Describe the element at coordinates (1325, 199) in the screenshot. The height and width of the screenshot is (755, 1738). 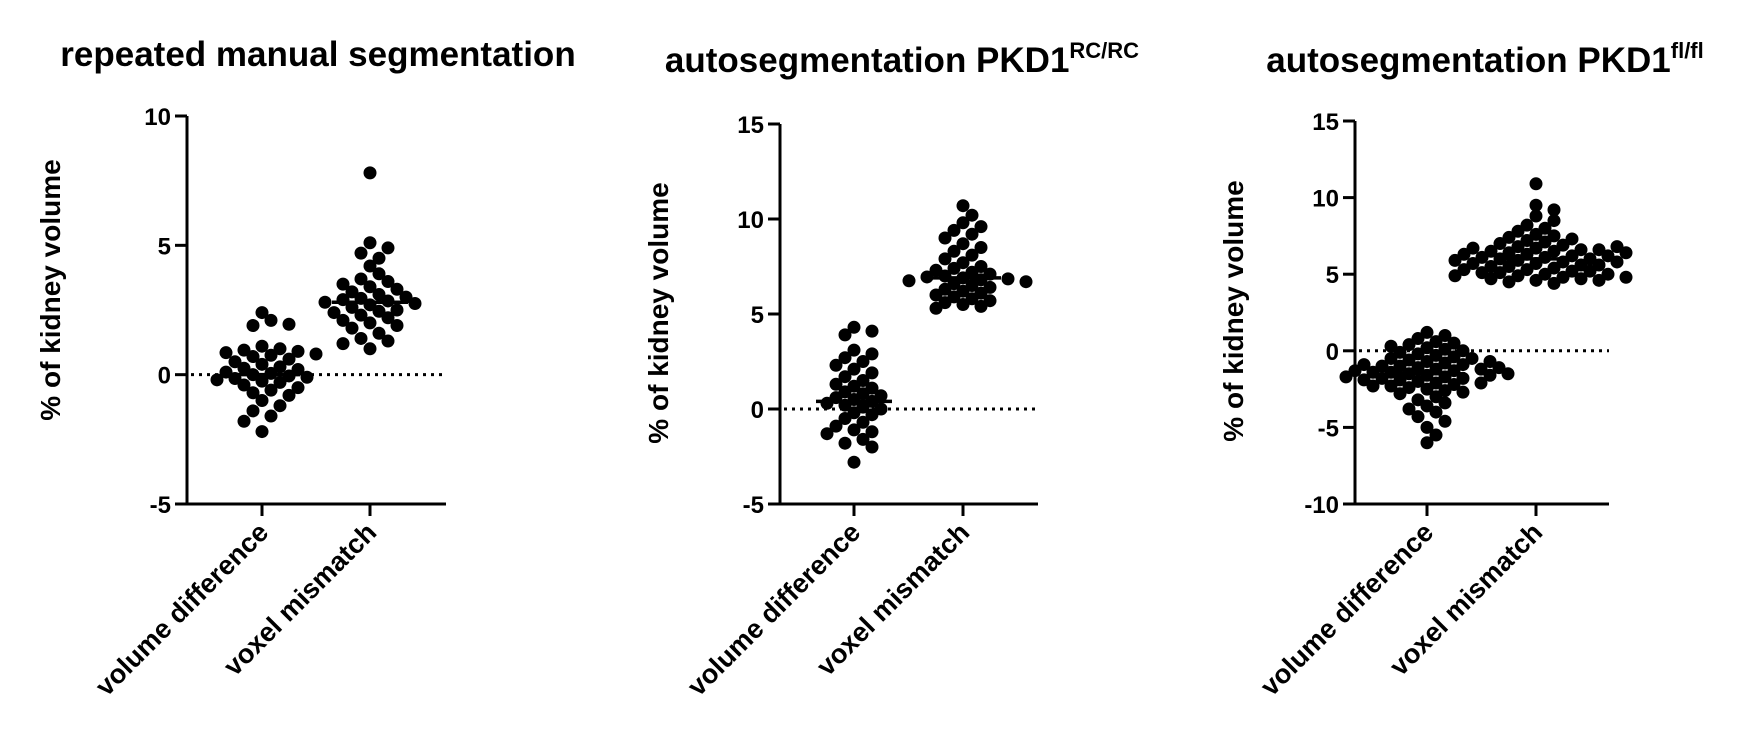
I see `y-tick-label: 10` at that location.